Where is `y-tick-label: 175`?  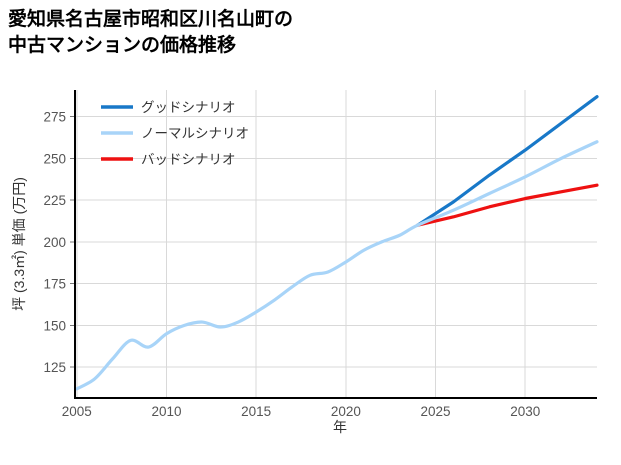 y-tick-label: 175 is located at coordinates (54, 284).